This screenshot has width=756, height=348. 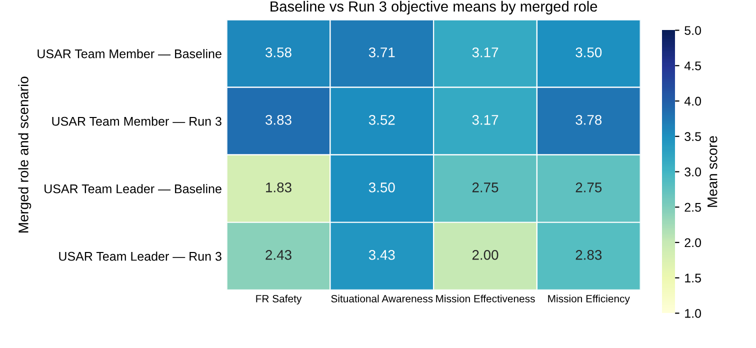 What do you see at coordinates (485, 298) in the screenshot?
I see `x-tick-label: Mission Effectiveness` at bounding box center [485, 298].